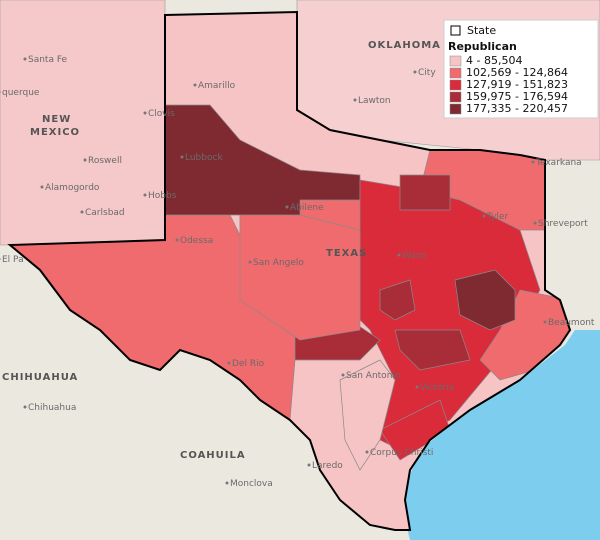 Image resolution: width=600 pixels, height=540 pixels. Describe the element at coordinates (307, 208) in the screenshot. I see `place-label: Abilene` at that location.